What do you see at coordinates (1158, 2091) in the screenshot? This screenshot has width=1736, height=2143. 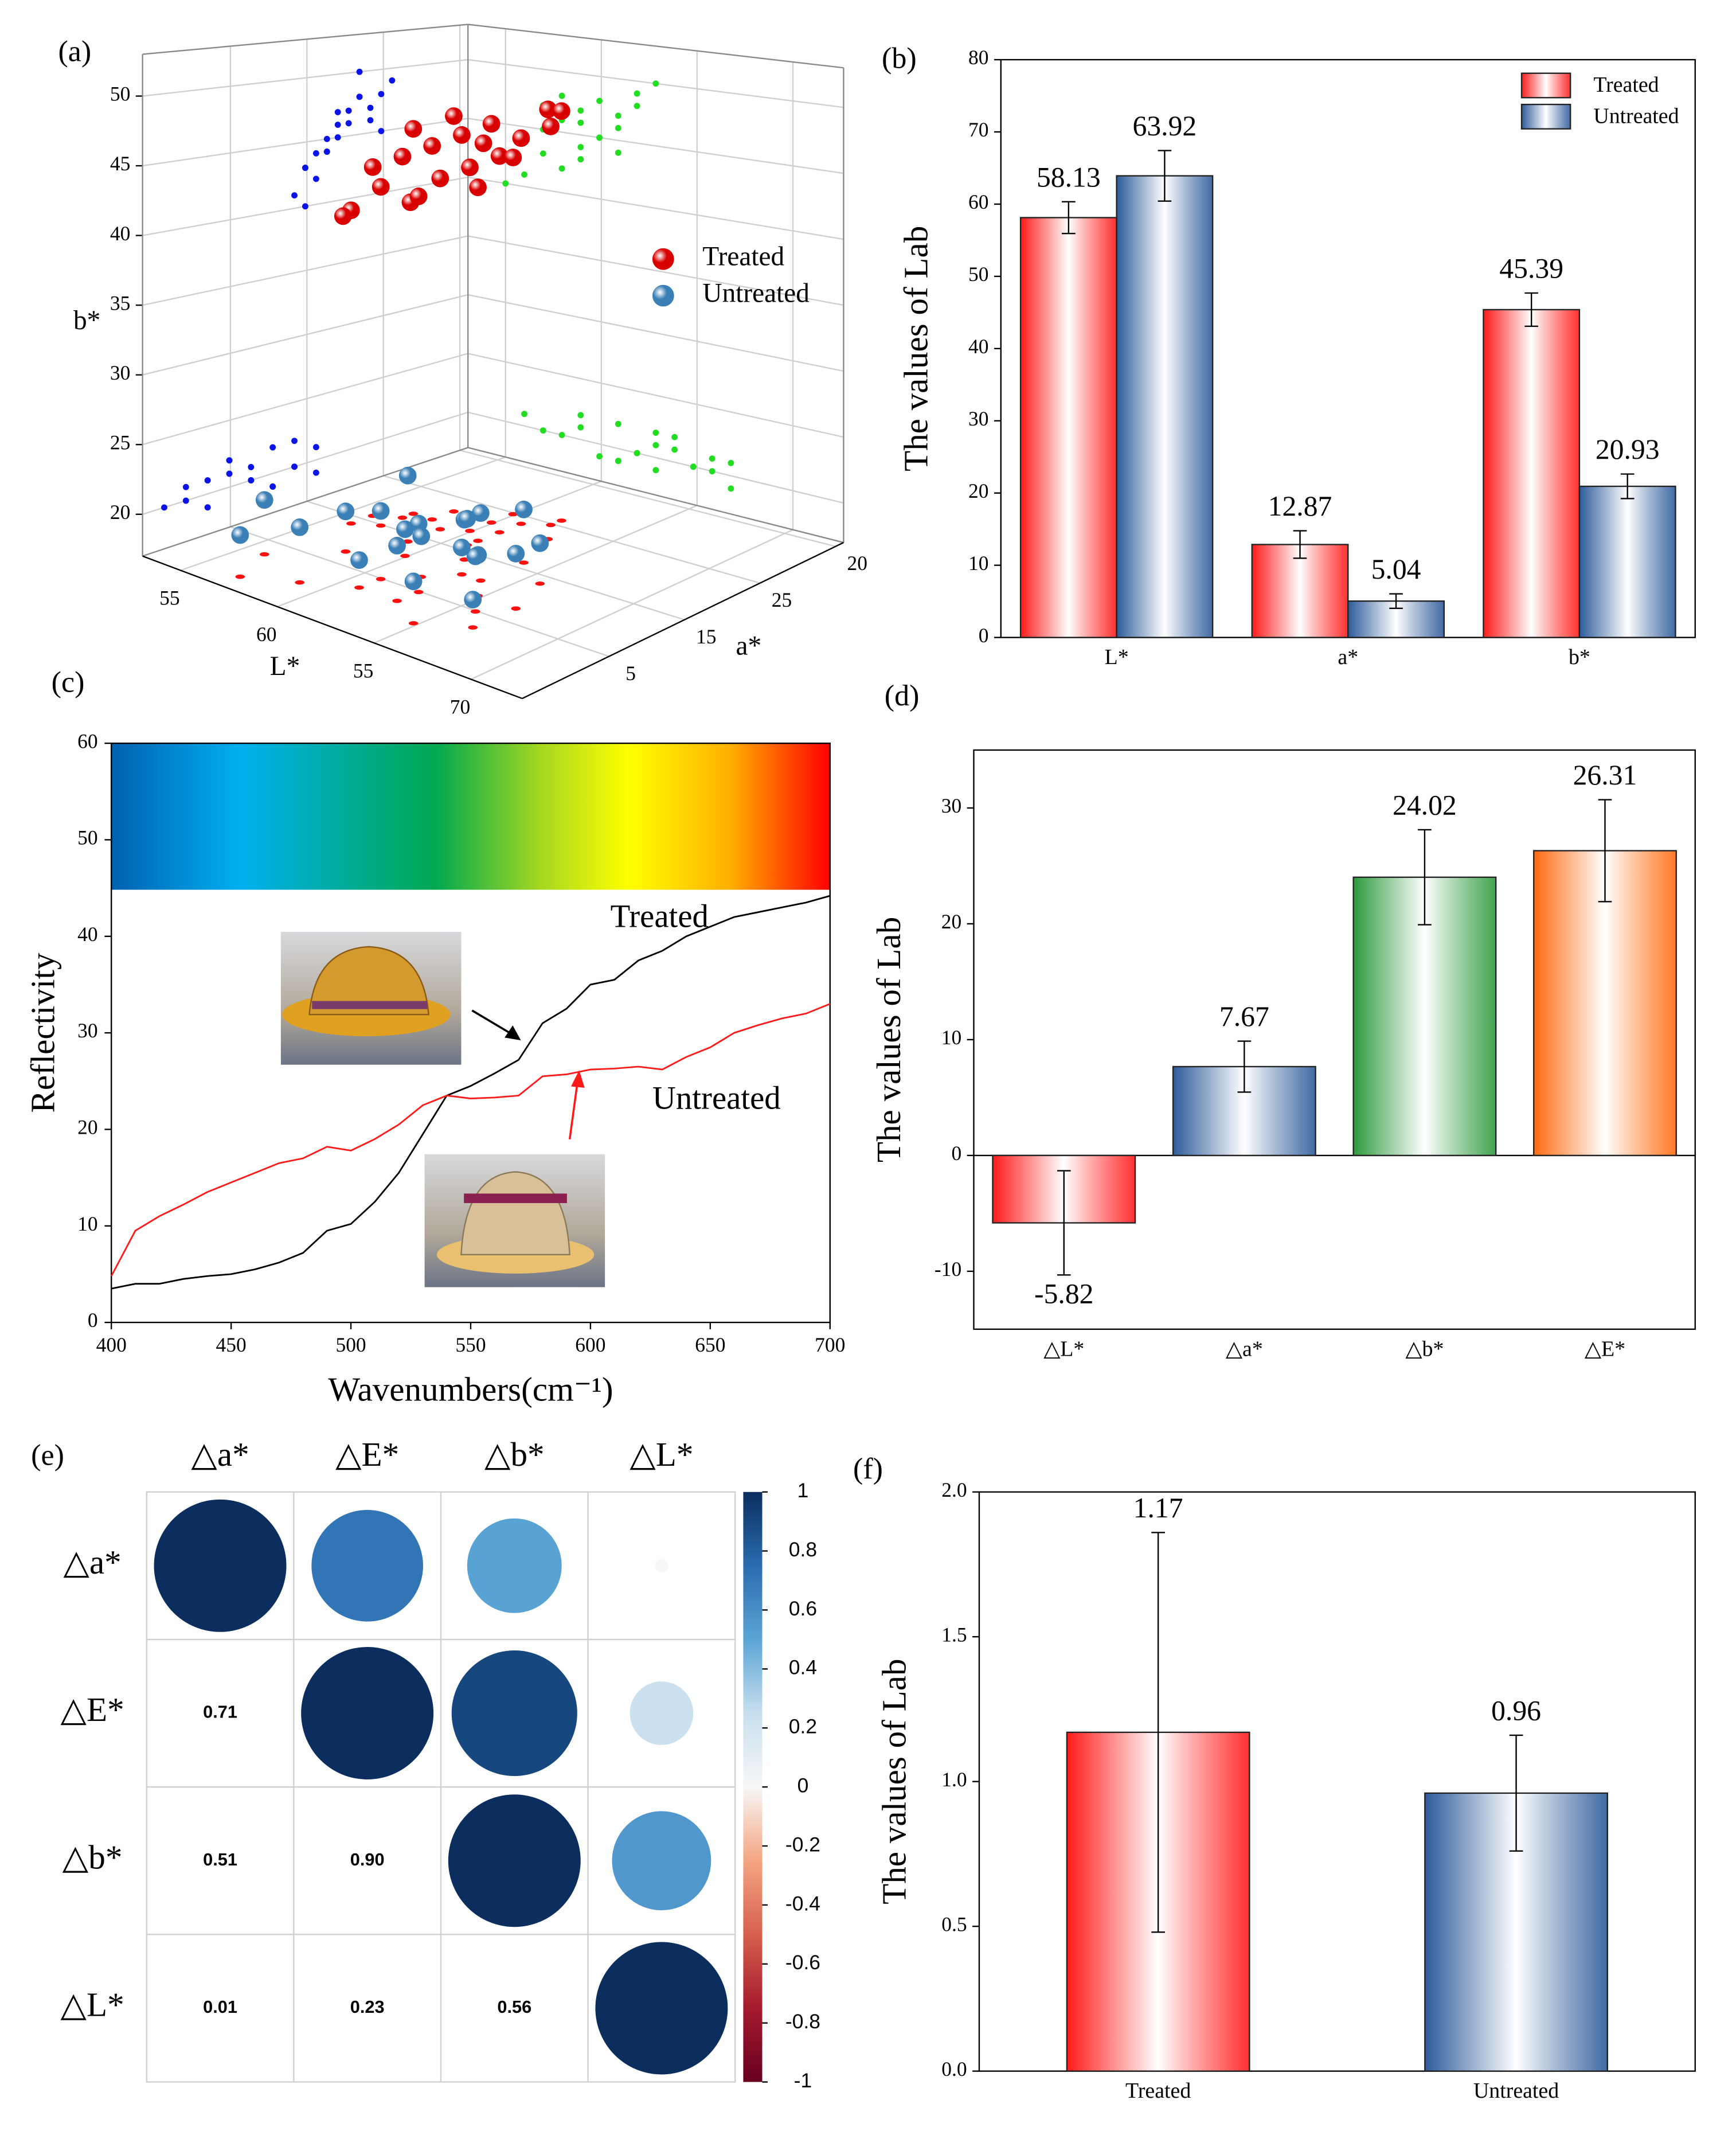 I see `x-tick-label: Treated` at bounding box center [1158, 2091].